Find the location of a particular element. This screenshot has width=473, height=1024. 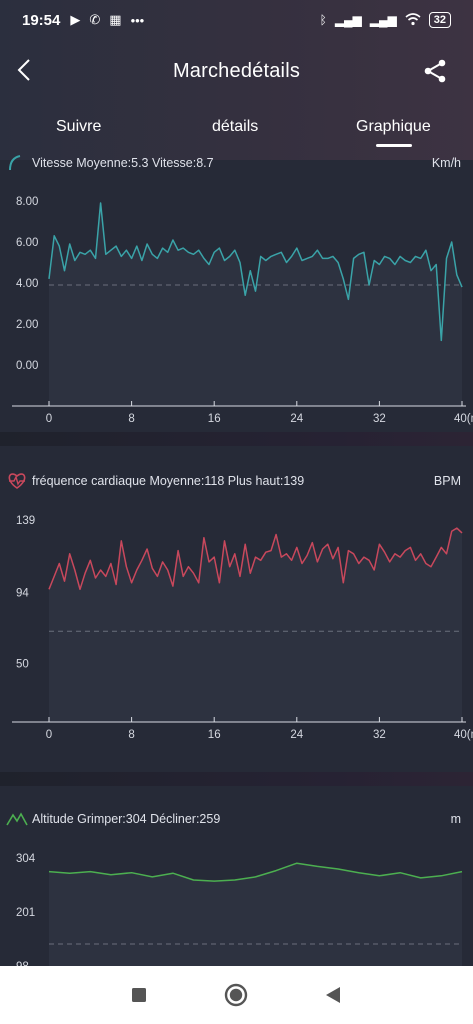

home-button is located at coordinates (236, 995).